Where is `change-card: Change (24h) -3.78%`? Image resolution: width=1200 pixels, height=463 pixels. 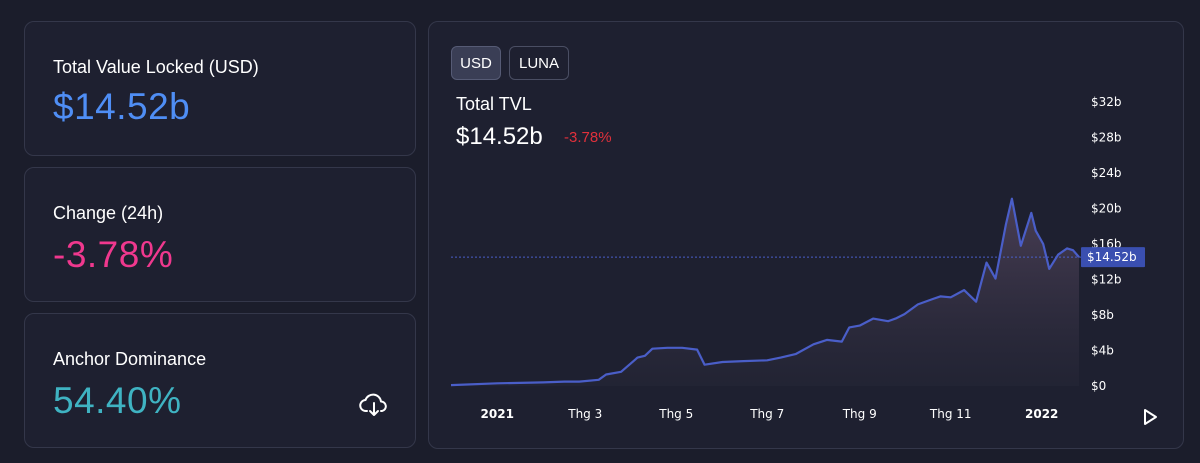
change-card: Change (24h) -3.78% is located at coordinates (220, 234).